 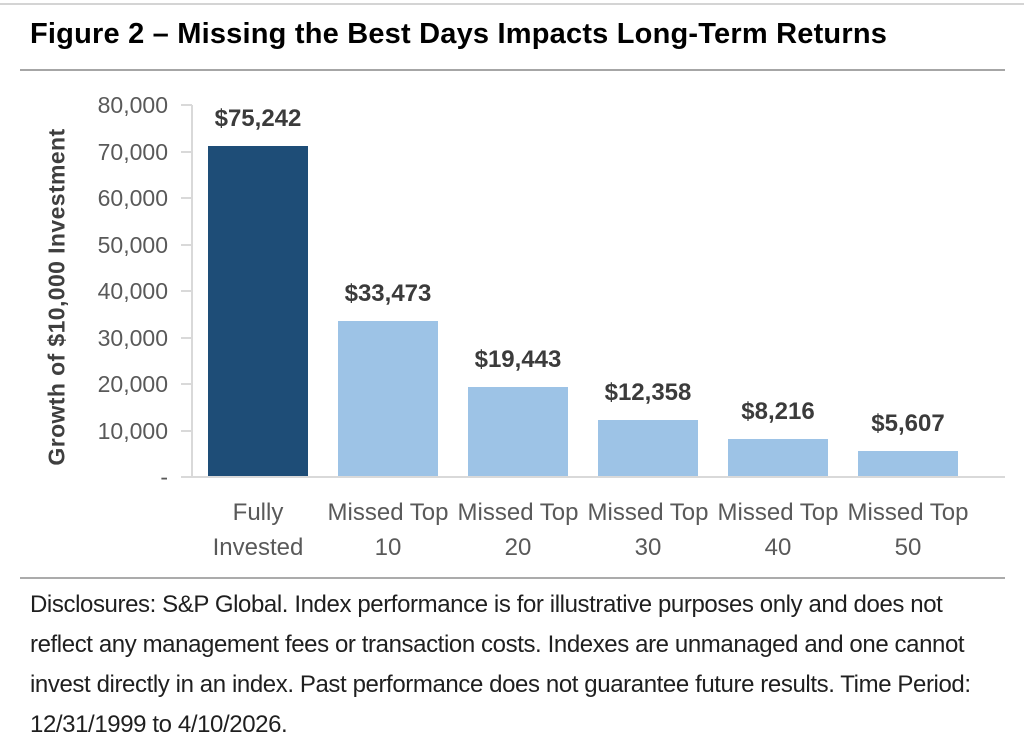 What do you see at coordinates (518, 359) in the screenshot?
I see `bar-value-label: $19,443` at bounding box center [518, 359].